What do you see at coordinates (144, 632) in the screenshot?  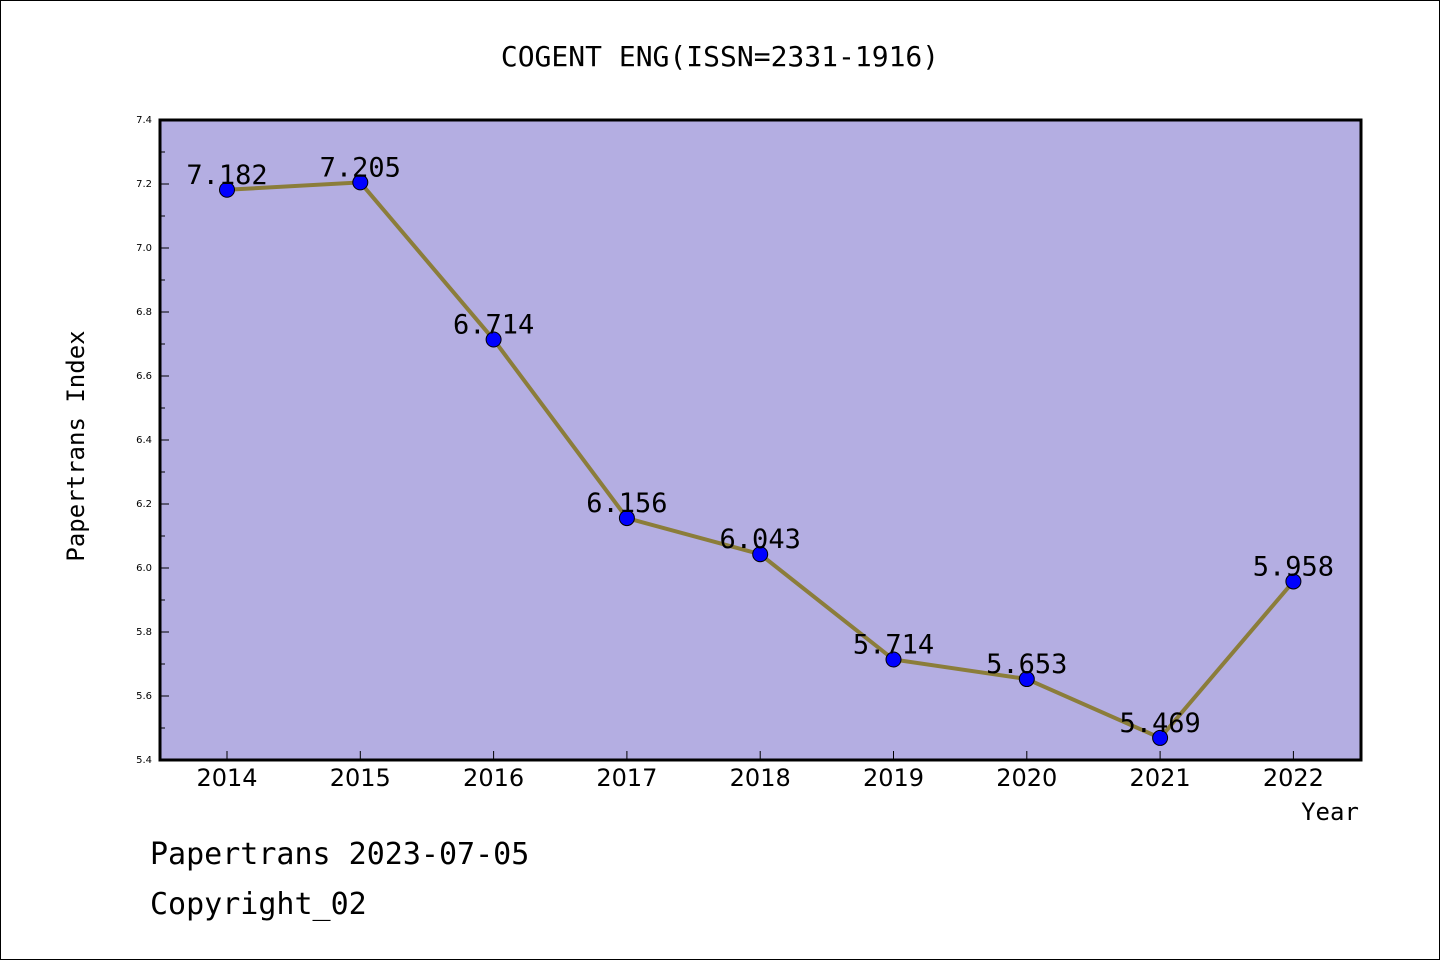 I see `y-tick-label: 5.8` at bounding box center [144, 632].